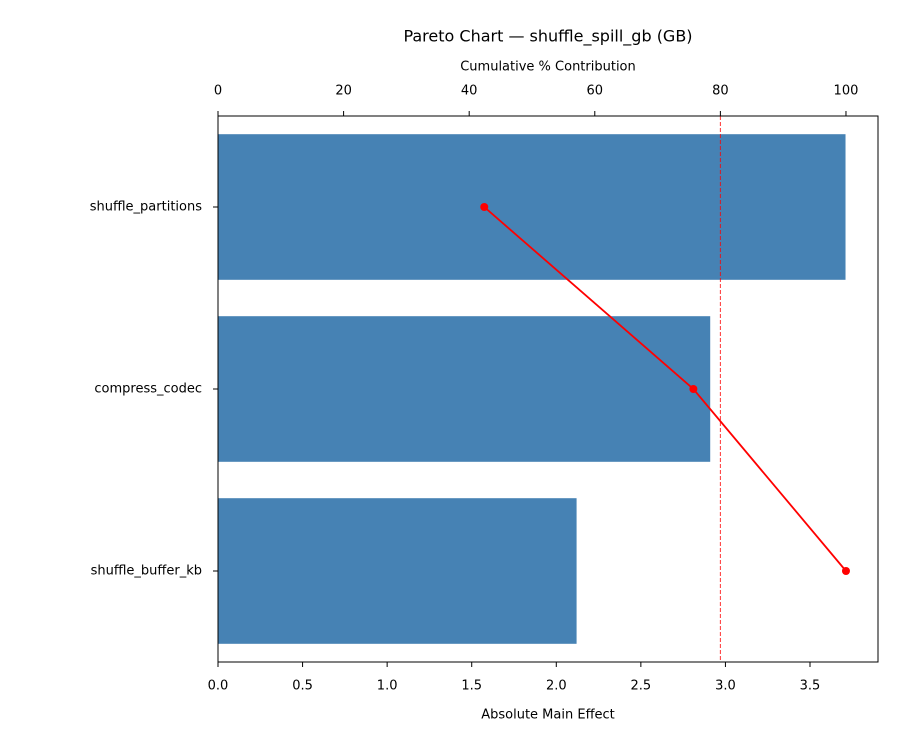 The width and height of the screenshot is (900, 750). What do you see at coordinates (725, 686) in the screenshot?
I see `x-tick-label: 3.0` at bounding box center [725, 686].